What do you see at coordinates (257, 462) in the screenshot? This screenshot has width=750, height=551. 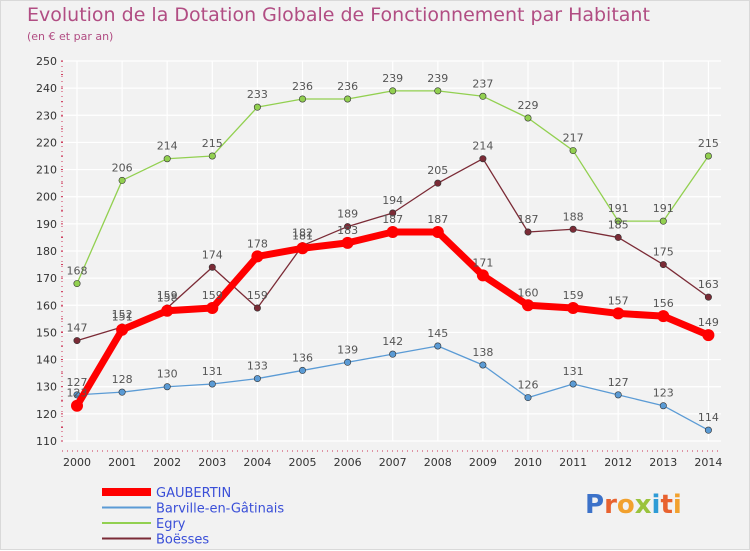 I see `x-tick-label: 2004` at bounding box center [257, 462].